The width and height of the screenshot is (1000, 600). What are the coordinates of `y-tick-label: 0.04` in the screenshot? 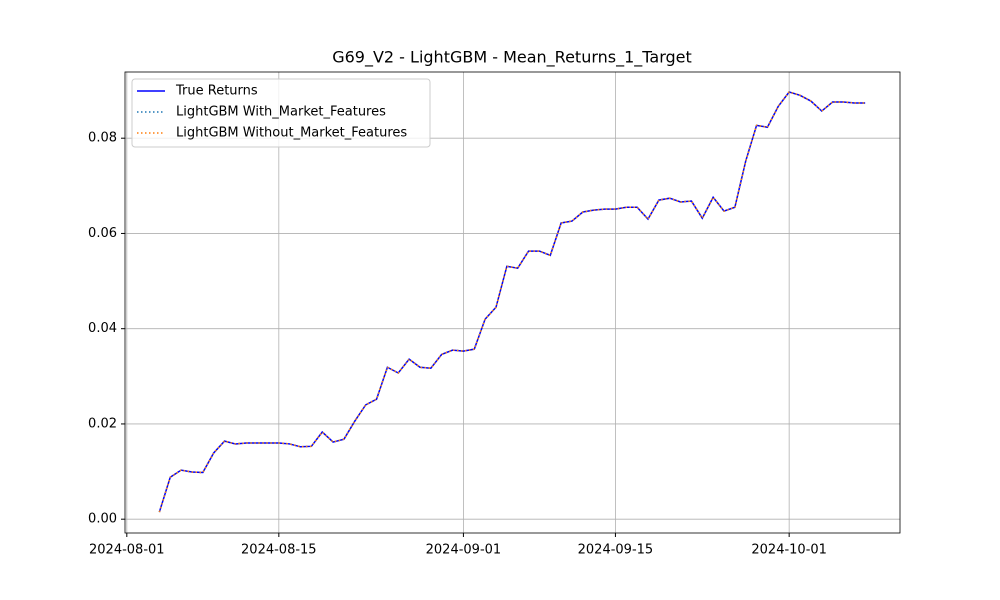 It's located at (102, 328).